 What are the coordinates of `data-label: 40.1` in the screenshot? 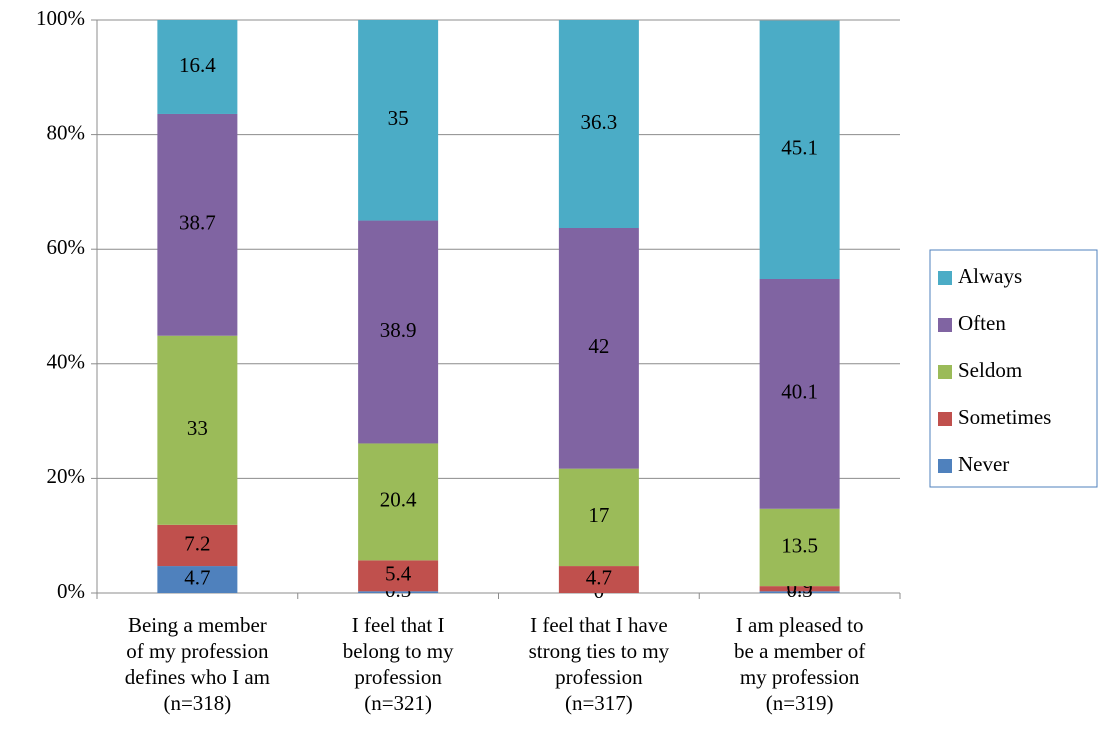 It's located at (799, 392).